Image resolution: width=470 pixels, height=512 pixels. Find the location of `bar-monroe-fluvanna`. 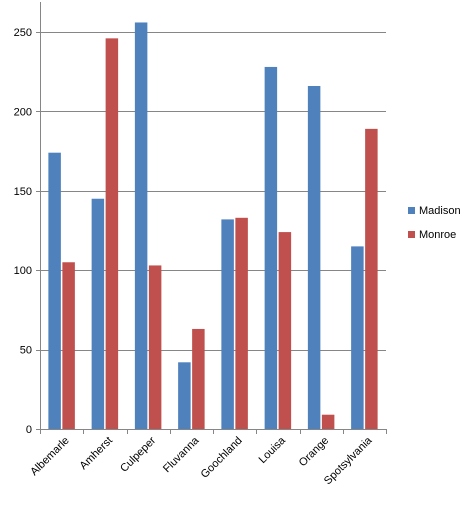

bar-monroe-fluvanna is located at coordinates (198, 378).